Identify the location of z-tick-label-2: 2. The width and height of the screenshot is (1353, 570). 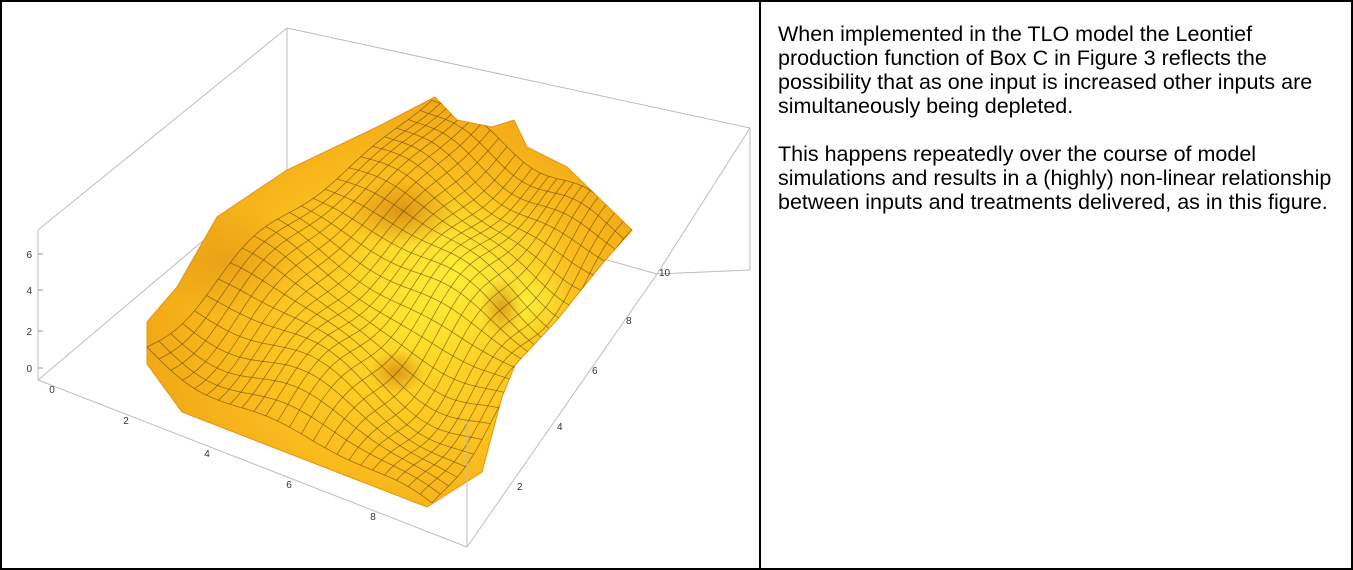
(29, 332).